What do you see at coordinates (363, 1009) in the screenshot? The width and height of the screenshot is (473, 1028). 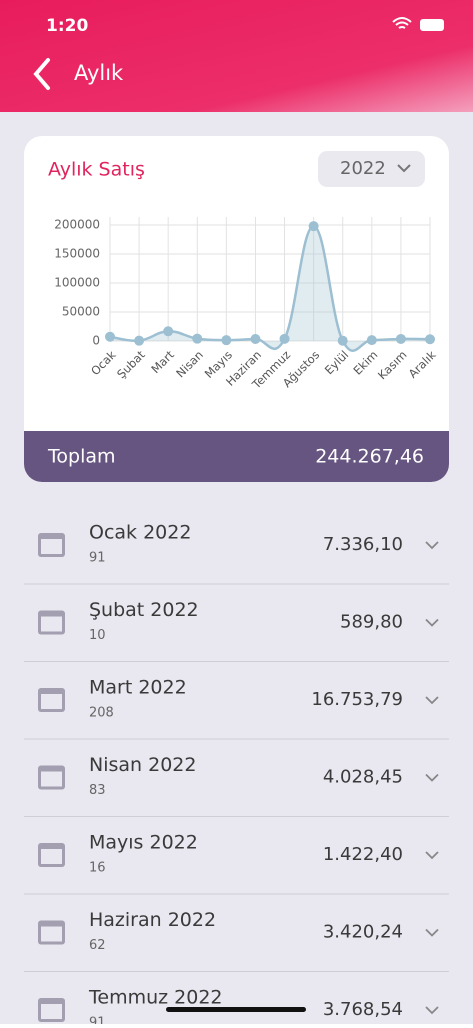 I see `item-amount: 3.768,54` at bounding box center [363, 1009].